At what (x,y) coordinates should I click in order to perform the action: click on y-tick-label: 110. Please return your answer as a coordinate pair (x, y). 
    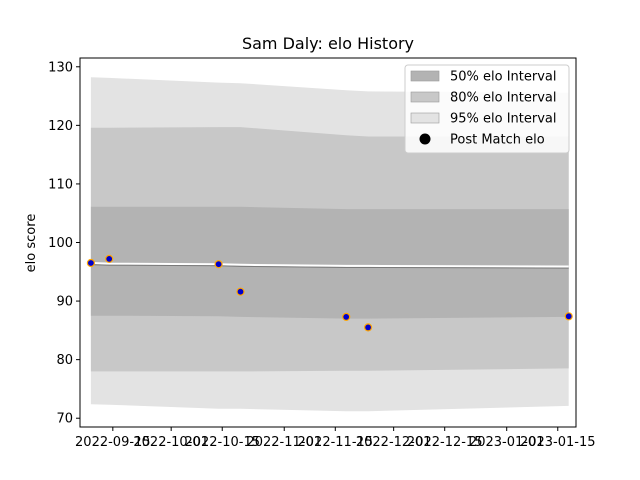
    Looking at the image, I should click on (60, 184).